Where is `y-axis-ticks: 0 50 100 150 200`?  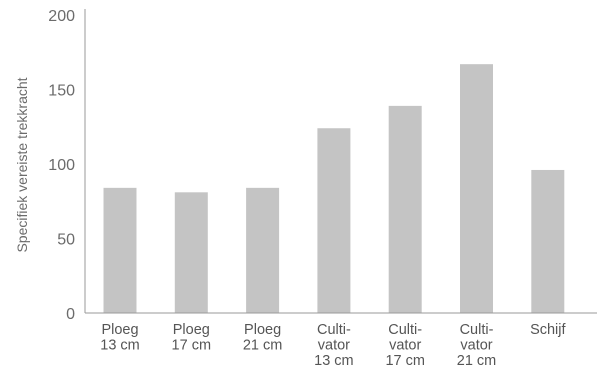
y-axis-ticks: 0 50 100 150 200 is located at coordinates (61, 165).